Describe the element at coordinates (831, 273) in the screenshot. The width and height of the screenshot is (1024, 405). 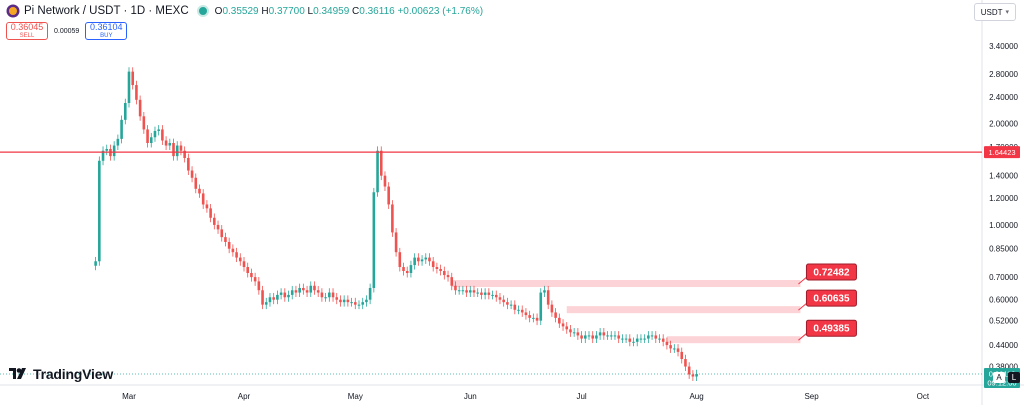
I see `zone-price-label: 0.72482` at that location.